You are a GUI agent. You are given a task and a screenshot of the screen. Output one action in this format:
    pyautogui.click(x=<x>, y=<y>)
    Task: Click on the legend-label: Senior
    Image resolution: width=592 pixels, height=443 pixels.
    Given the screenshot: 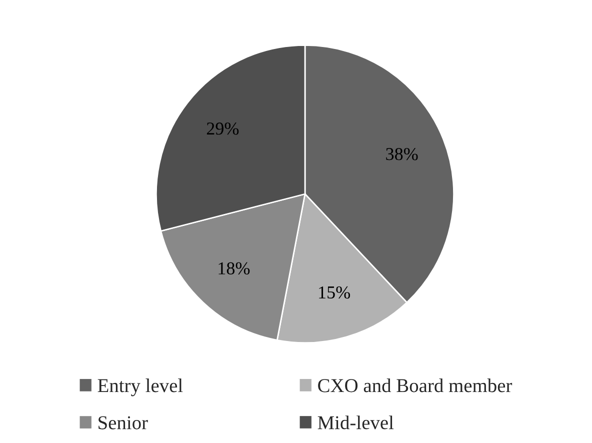 What is the action you would take?
    pyautogui.click(x=123, y=423)
    